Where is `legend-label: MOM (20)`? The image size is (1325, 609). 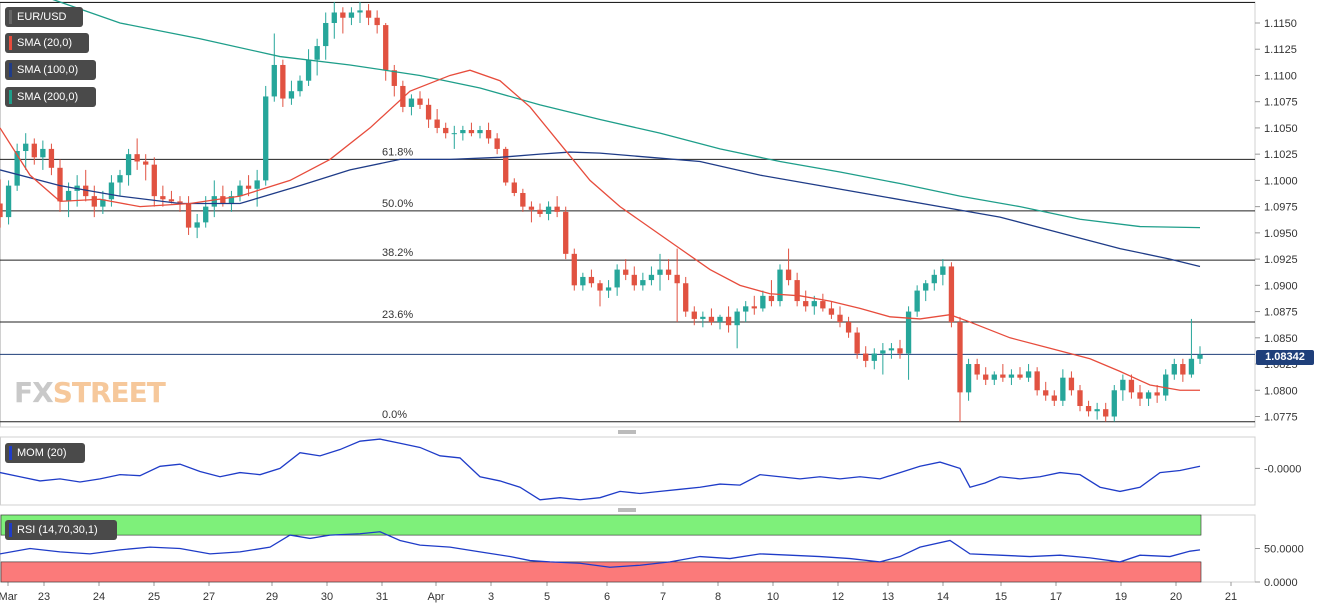
legend-label: MOM (20) is located at coordinates (42, 453).